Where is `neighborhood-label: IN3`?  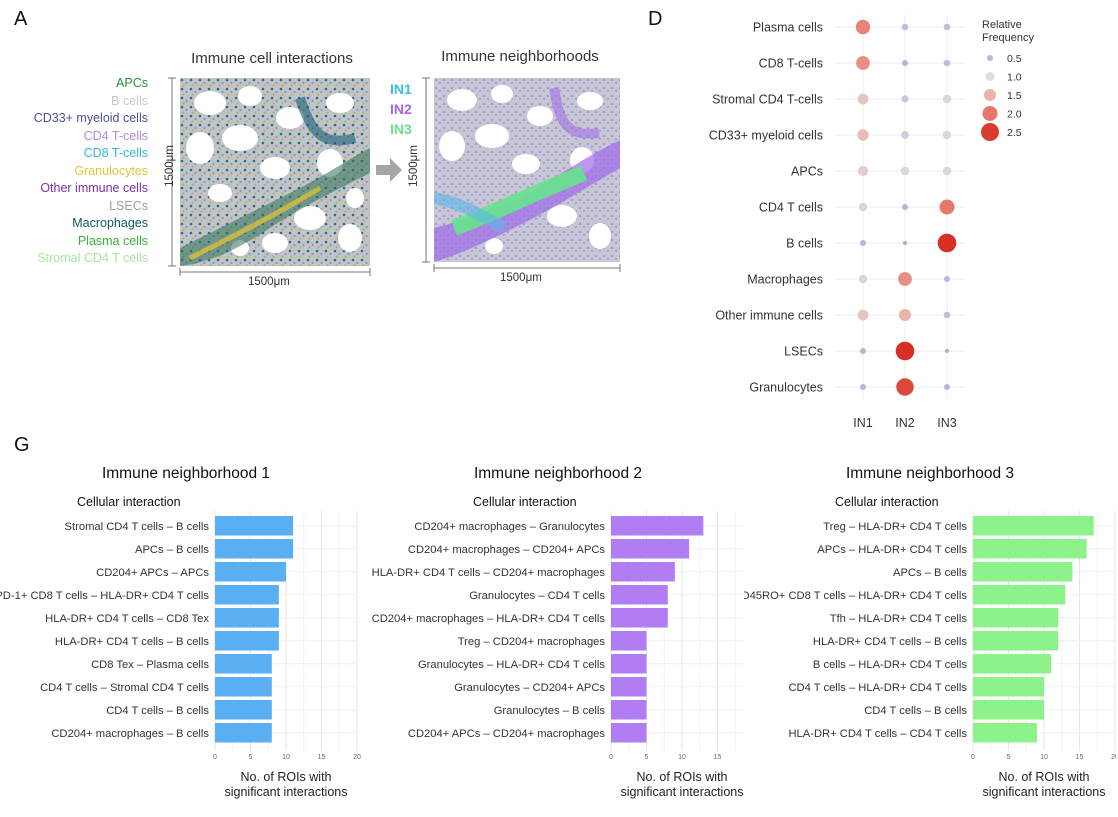
neighborhood-label: IN3 is located at coordinates (401, 129).